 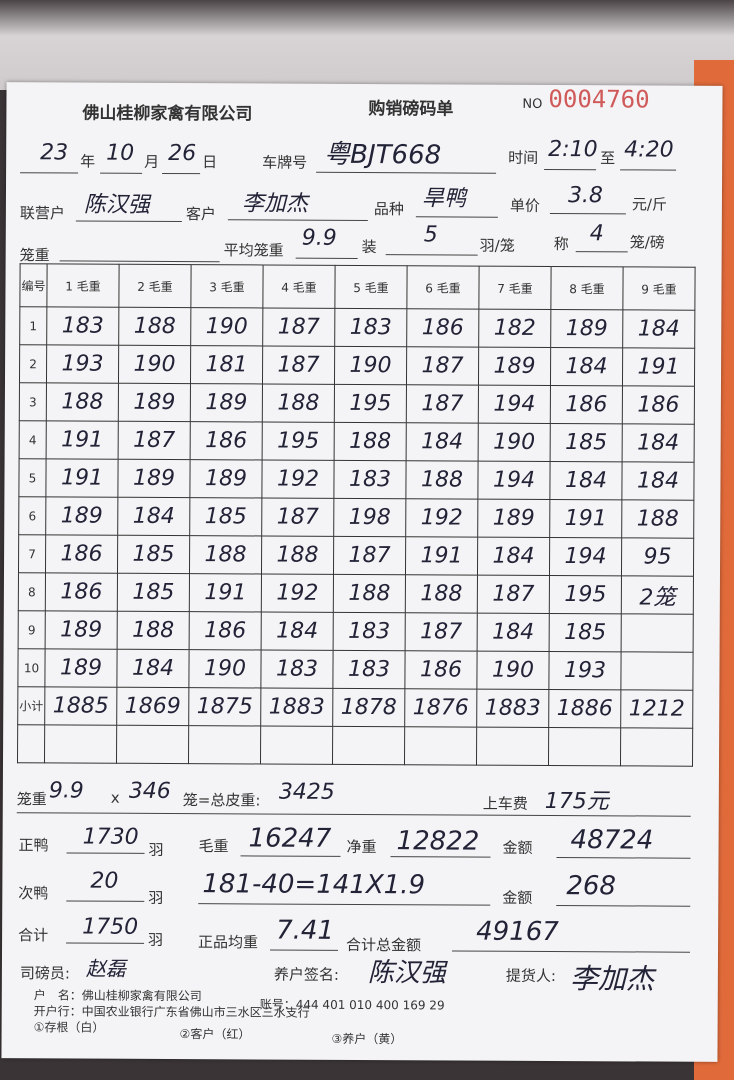 I want to click on column-header: 2 毛重, so click(x=155, y=286).